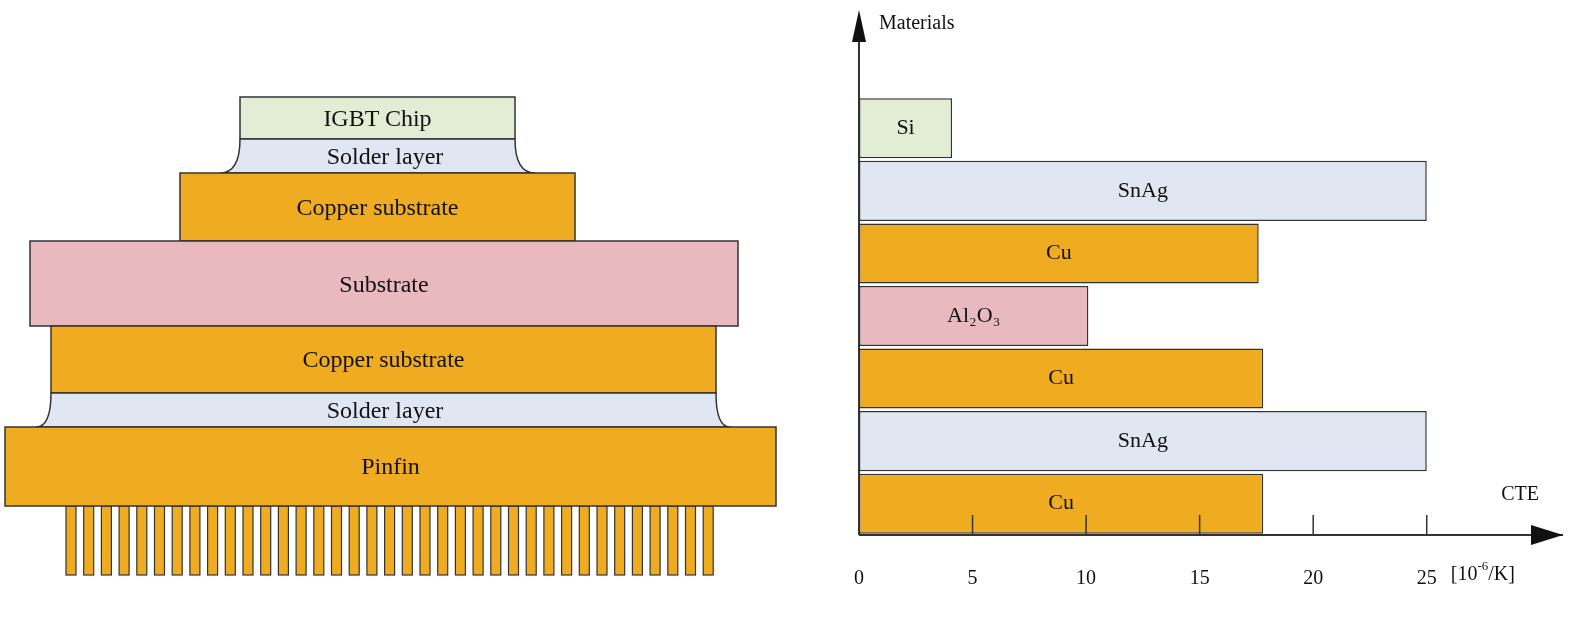 The height and width of the screenshot is (627, 1575). Describe the element at coordinates (1086, 577) in the screenshot. I see `x-tick-label: 10` at that location.